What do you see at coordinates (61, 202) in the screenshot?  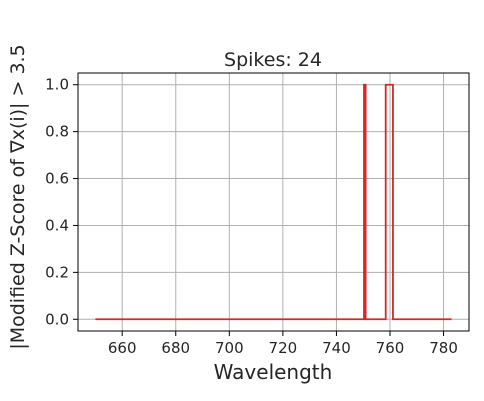 I see `y-ticks: 0.0 0.2 0.4 0.6 0.8 1.0` at bounding box center [61, 202].